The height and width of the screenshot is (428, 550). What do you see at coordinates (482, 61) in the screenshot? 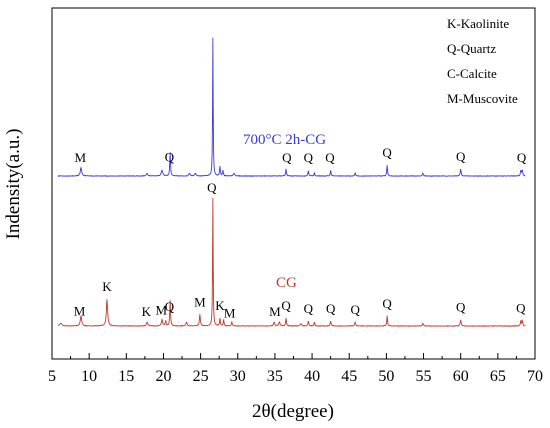
I see `legend: K-Kaolinite Q-Quartz C-Calcite M-Muscovite` at bounding box center [482, 61].